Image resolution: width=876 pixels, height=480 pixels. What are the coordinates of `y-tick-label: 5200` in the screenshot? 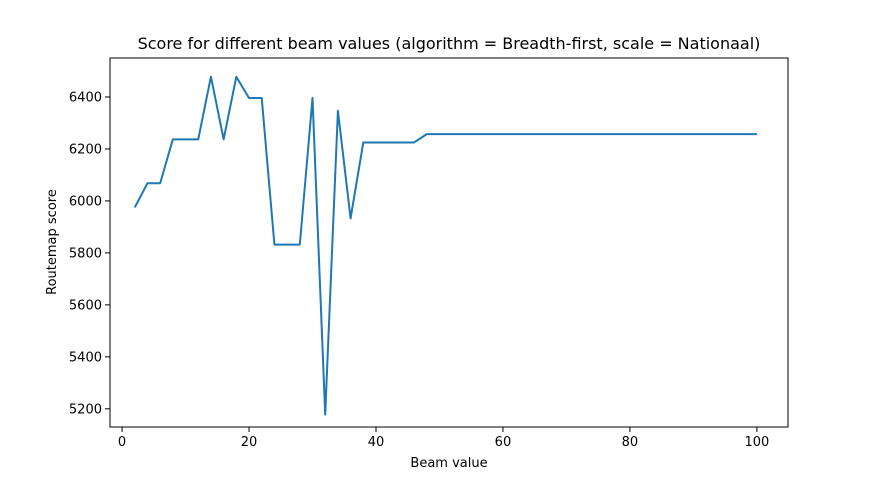 It's located at (85, 409).